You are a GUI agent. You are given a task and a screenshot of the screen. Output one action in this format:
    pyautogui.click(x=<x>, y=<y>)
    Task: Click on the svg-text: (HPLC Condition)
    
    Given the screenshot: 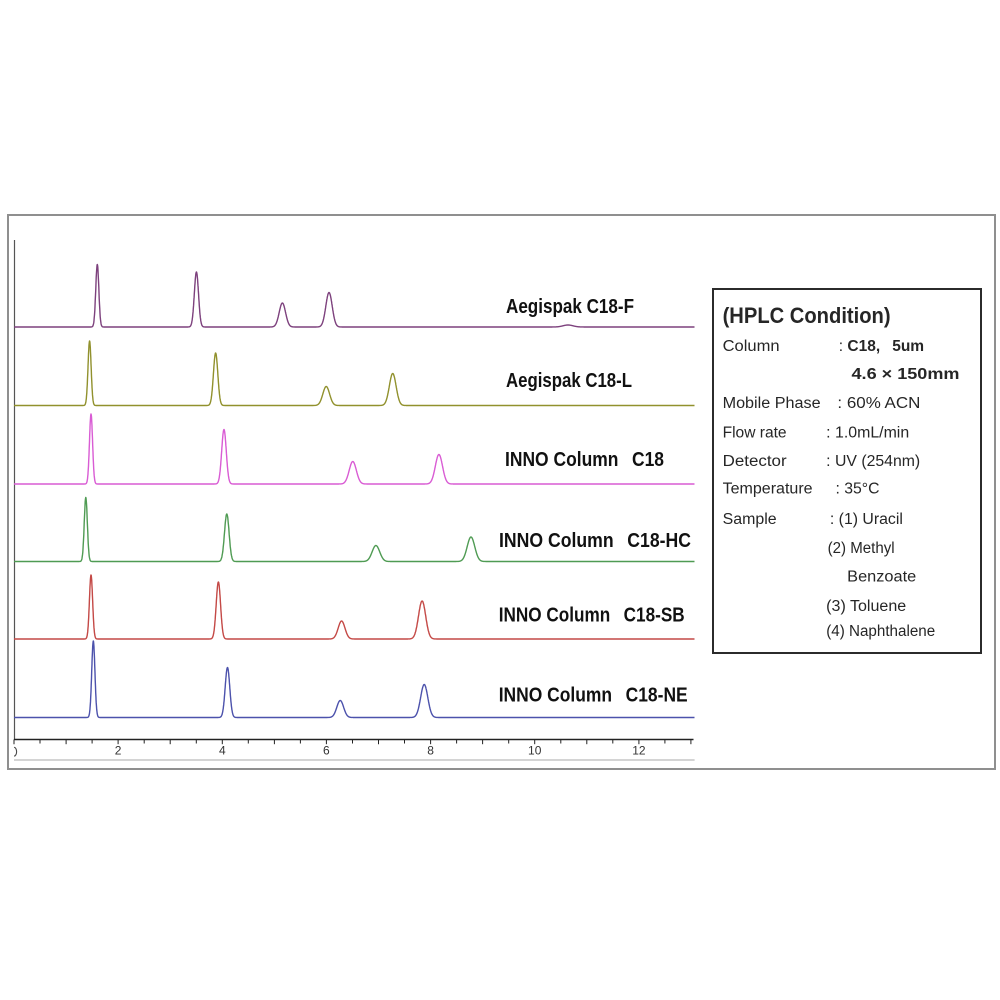 What is the action you would take?
    pyautogui.click(x=807, y=315)
    